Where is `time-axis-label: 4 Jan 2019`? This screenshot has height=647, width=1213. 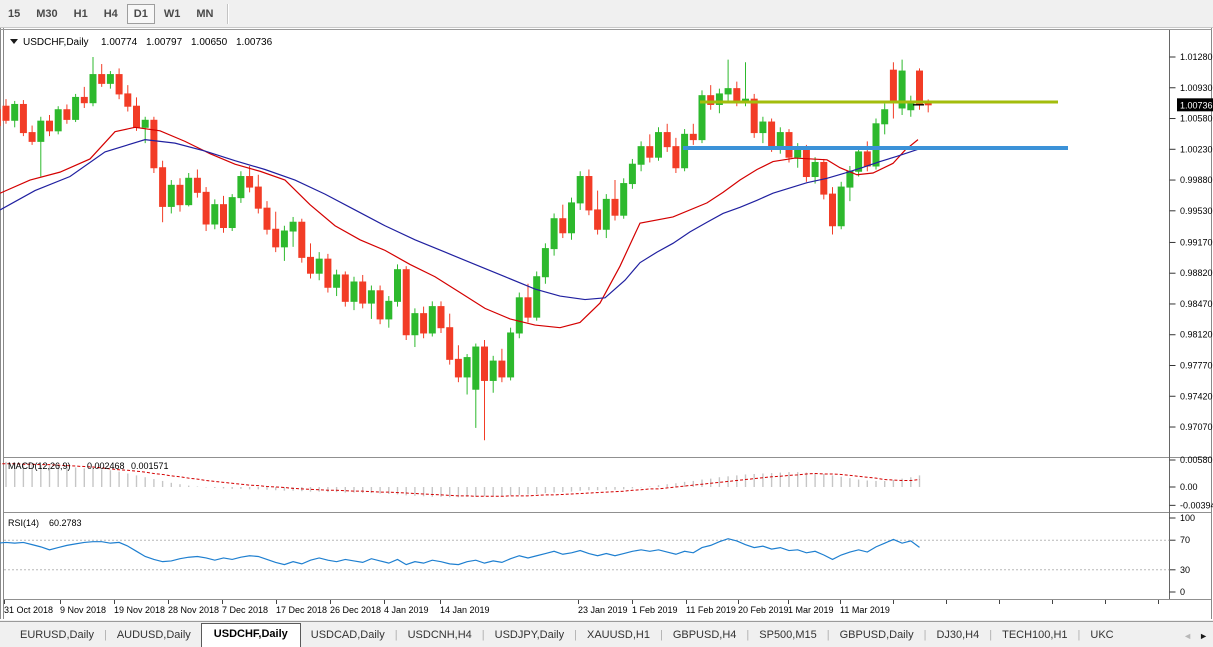
time-axis-label: 4 Jan 2019 is located at coordinates (406, 610).